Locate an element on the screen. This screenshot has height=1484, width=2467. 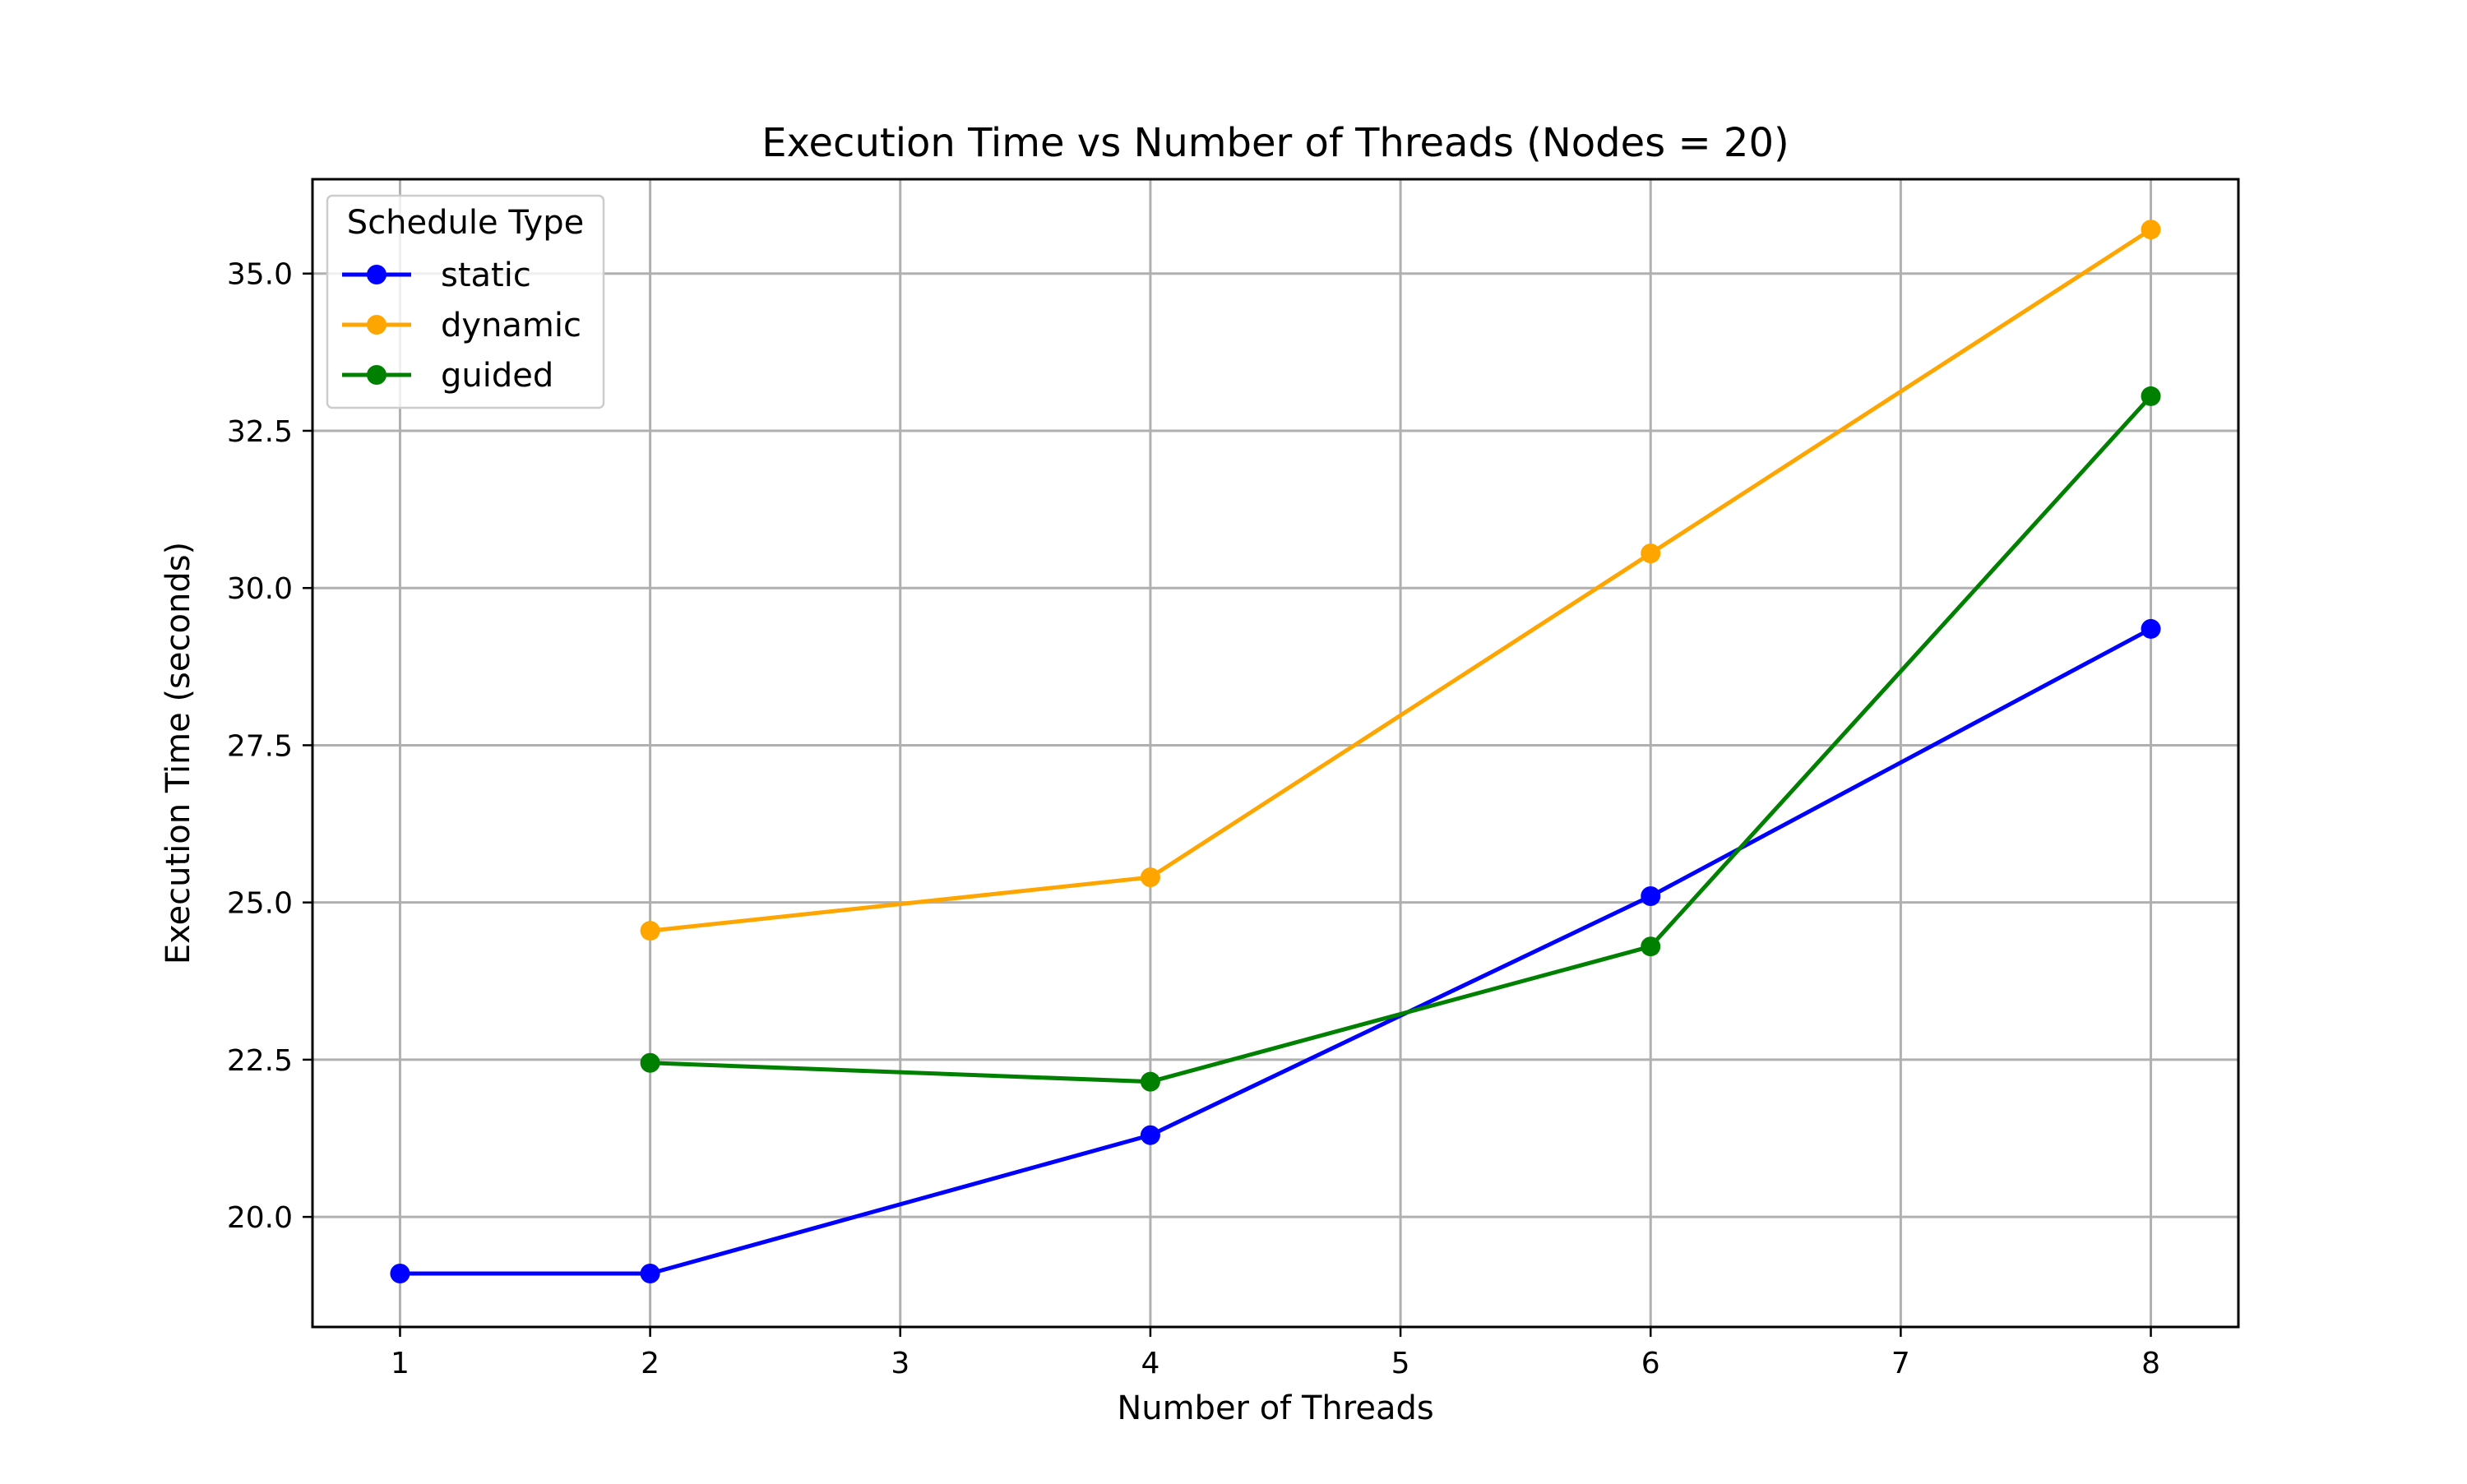
y-tick-label: 20.0 is located at coordinates (260, 1218).